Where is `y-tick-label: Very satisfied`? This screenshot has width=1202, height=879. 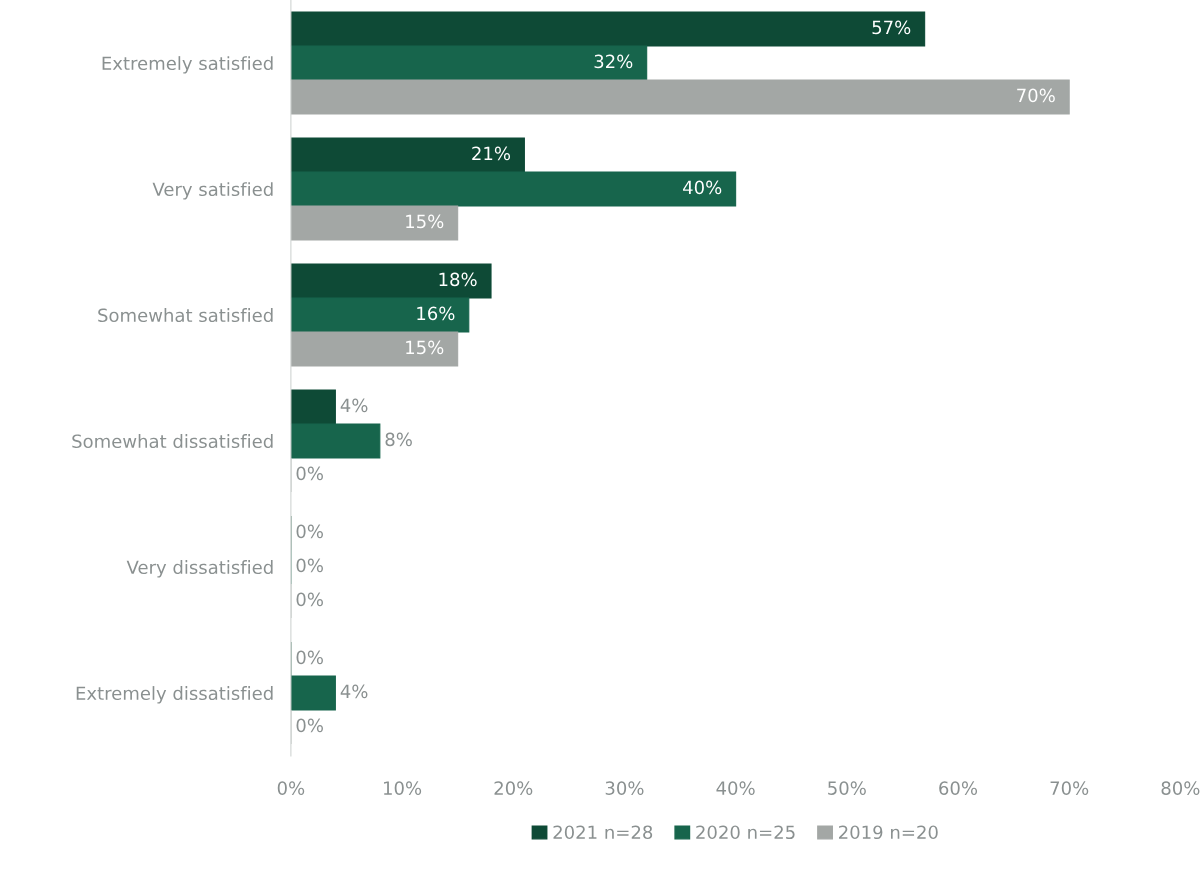
y-tick-label: Very satisfied is located at coordinates (212, 191).